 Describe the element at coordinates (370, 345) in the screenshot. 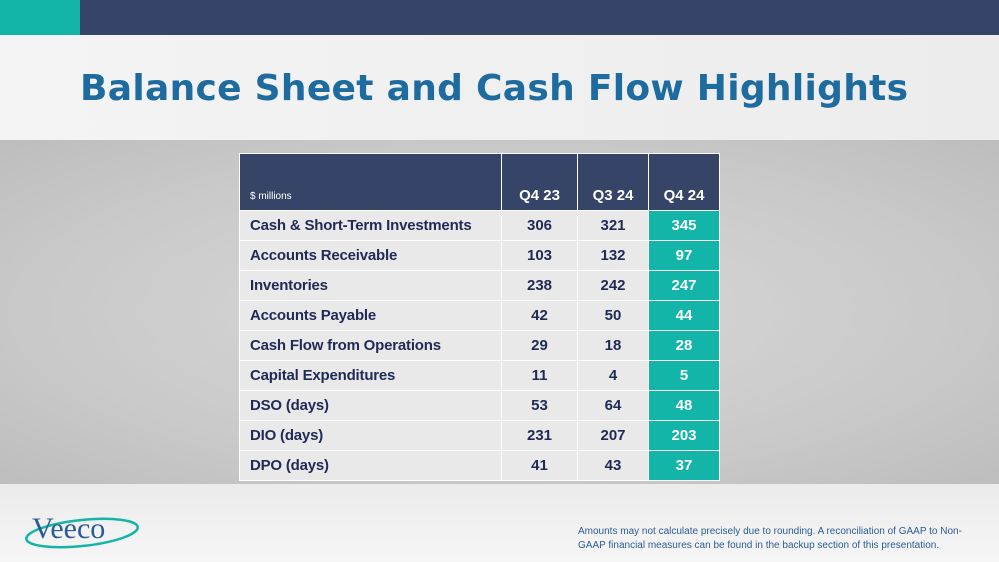

I see `row-label: Cash Flow from Operations` at that location.